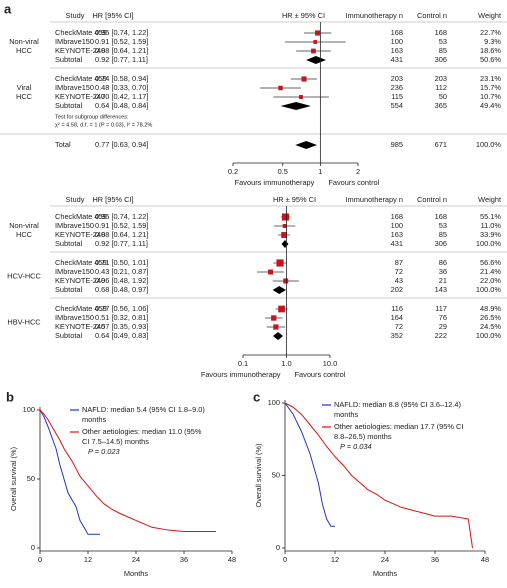  What do you see at coordinates (485, 559) in the screenshot?
I see `x-tick-label: 48` at bounding box center [485, 559].